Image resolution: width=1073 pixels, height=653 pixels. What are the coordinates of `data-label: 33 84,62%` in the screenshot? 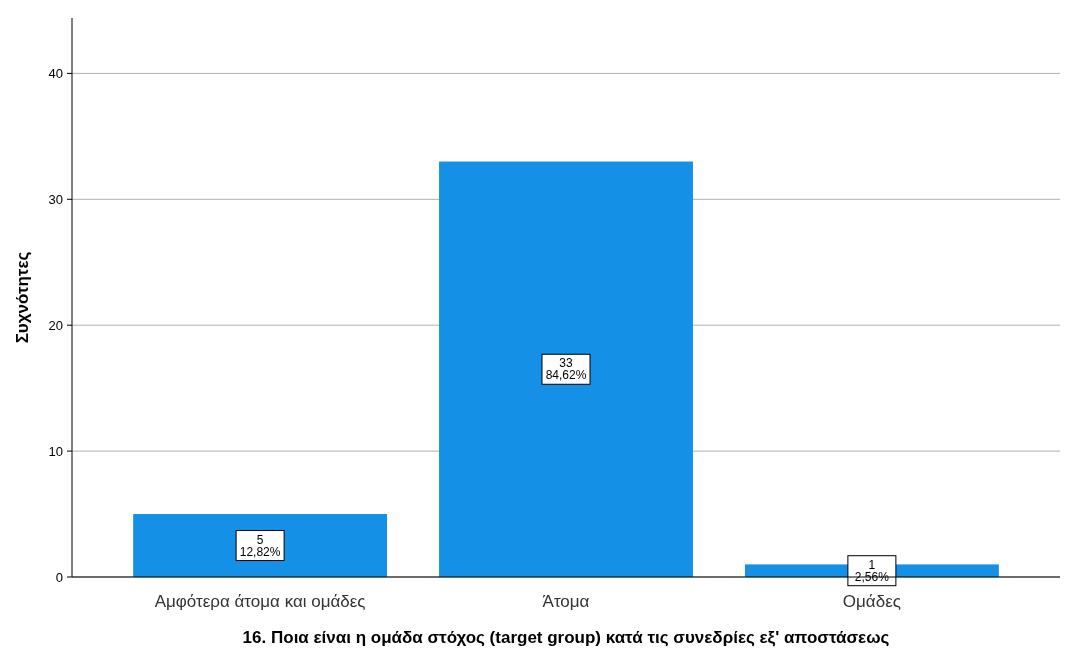 It's located at (566, 369).